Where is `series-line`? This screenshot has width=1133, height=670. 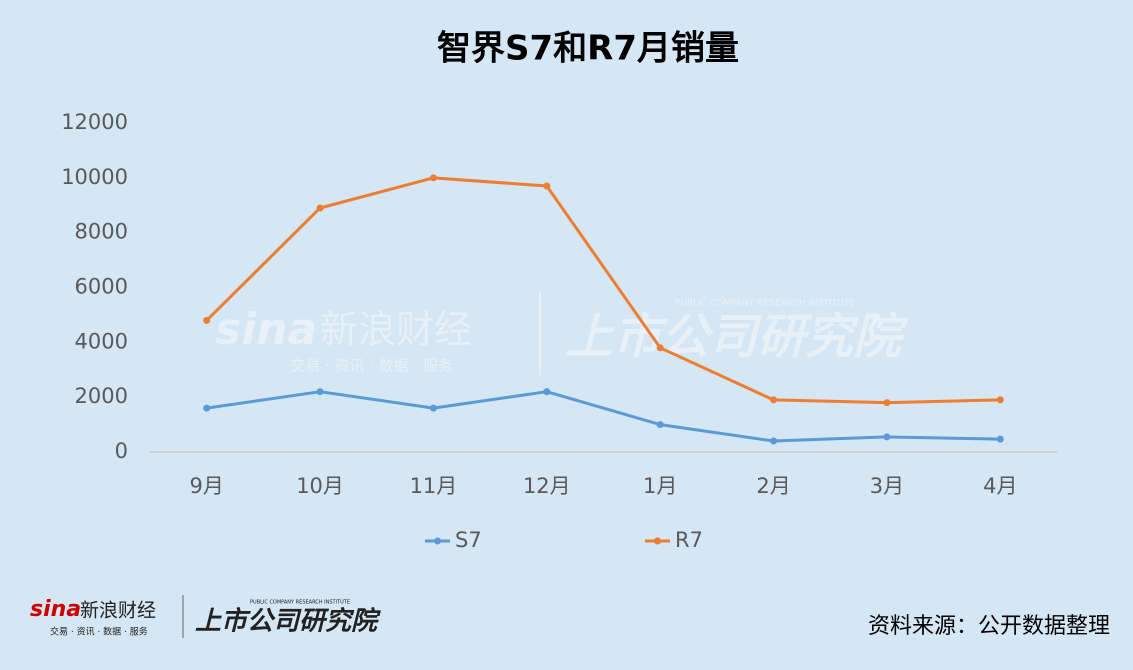
series-line is located at coordinates (603, 416).